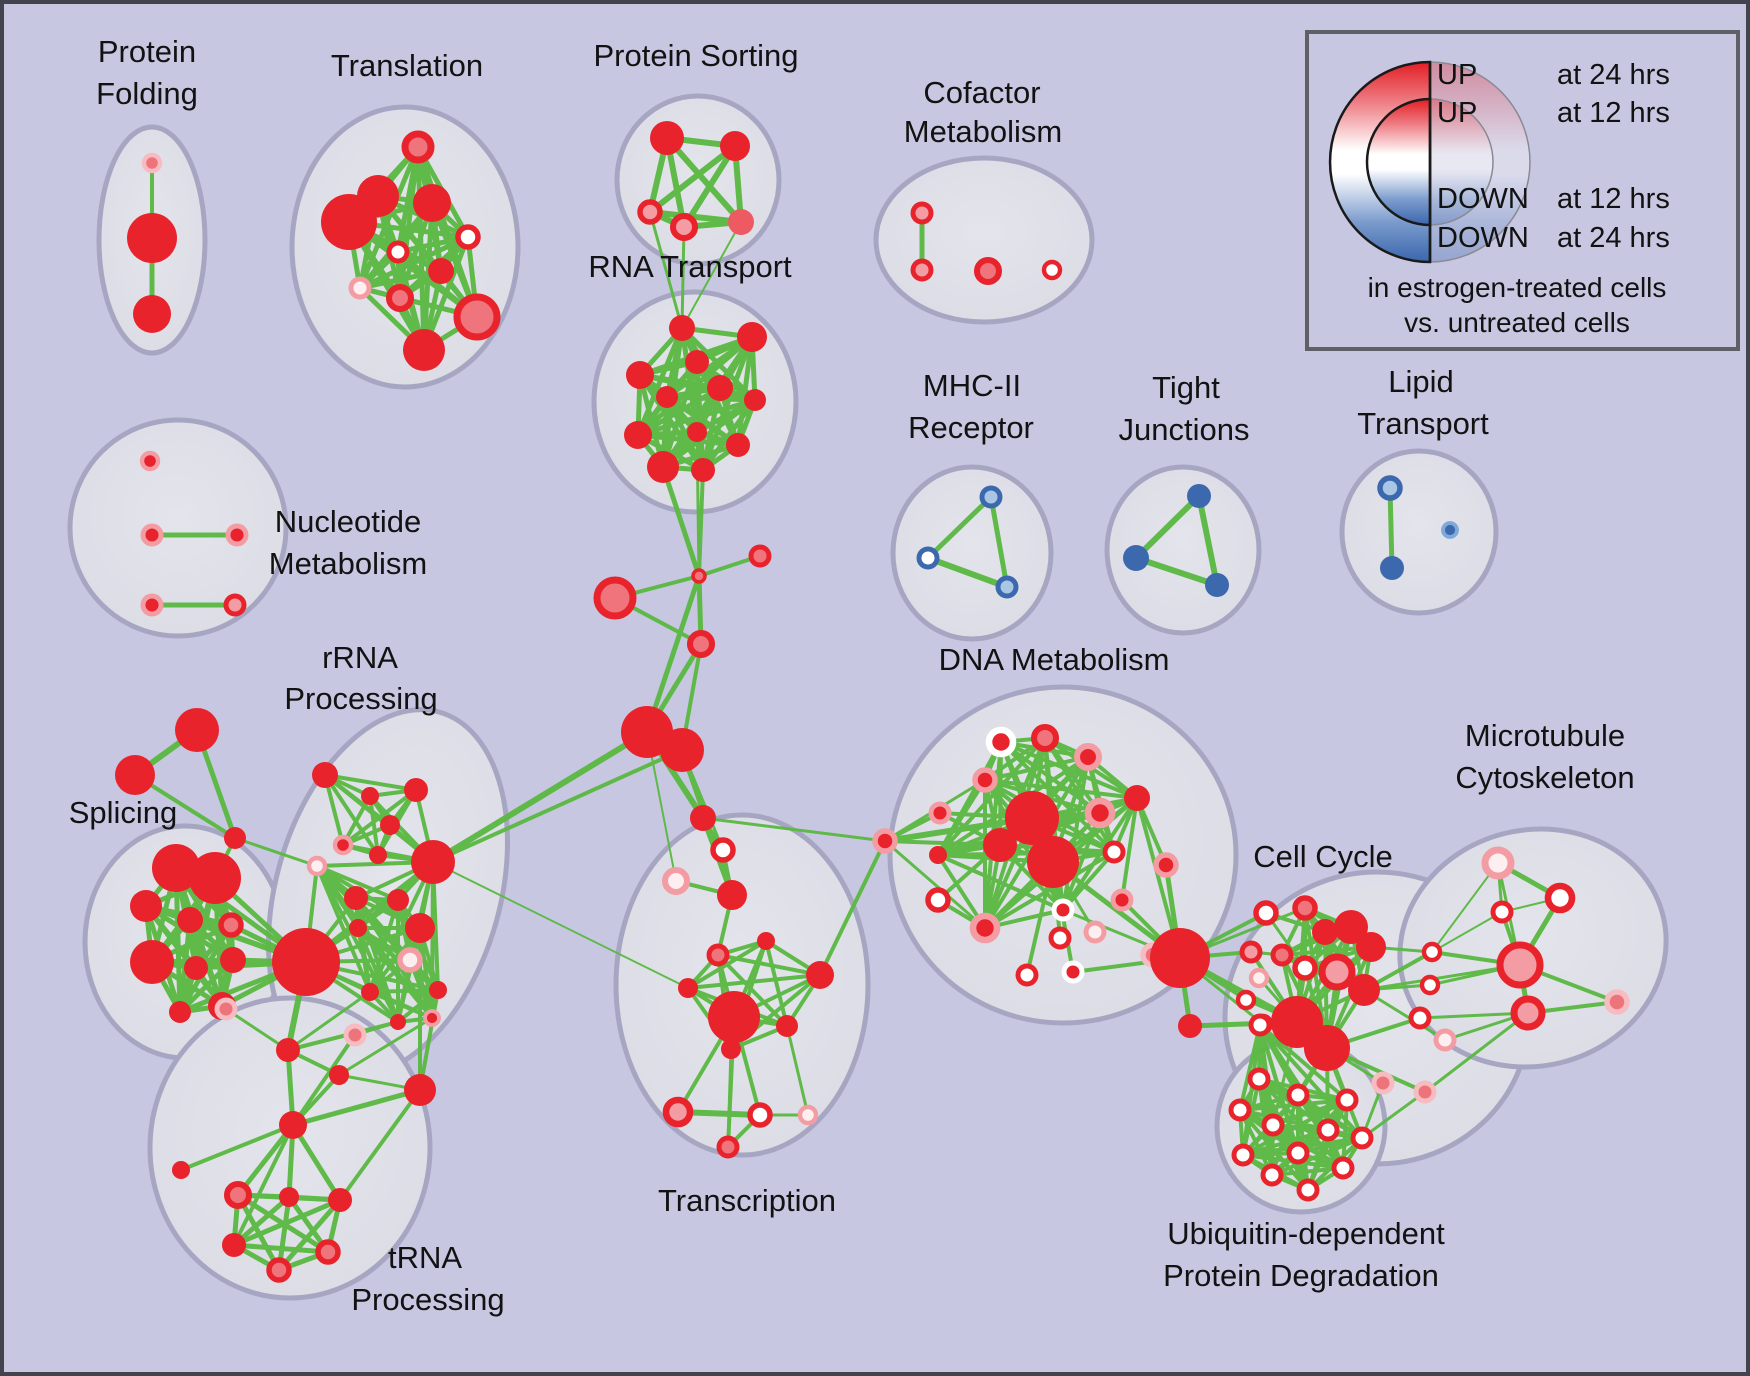 Image resolution: width=1750 pixels, height=1376 pixels. Describe the element at coordinates (808, 1115) in the screenshot. I see `node-tr13` at that location.